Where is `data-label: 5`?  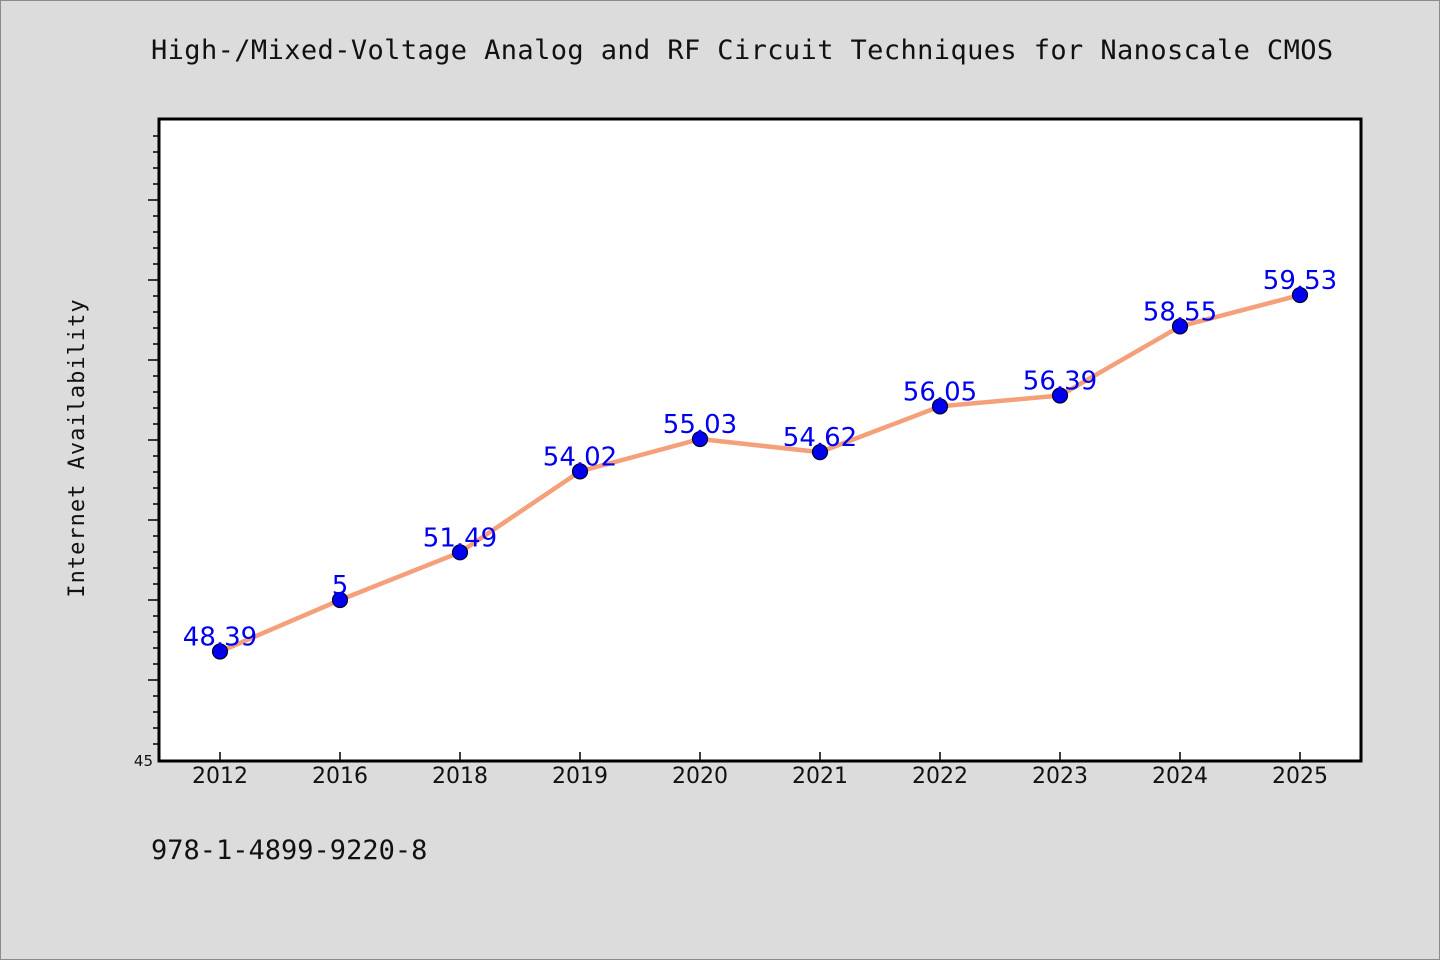
data-label: 5 is located at coordinates (340, 586).